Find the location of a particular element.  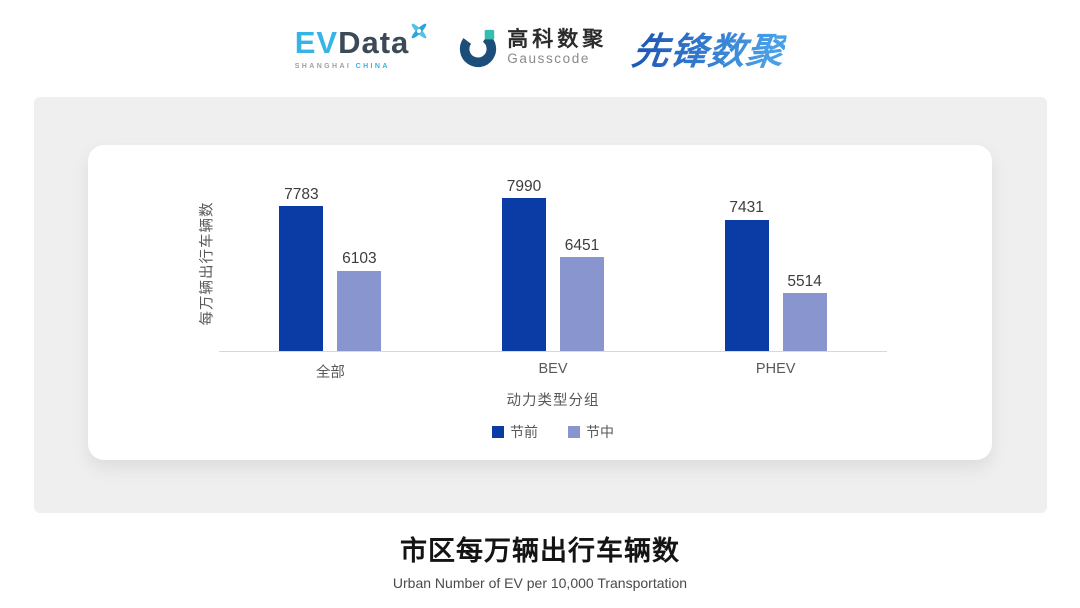

evdata-pinwheel-icon is located at coordinates (419, 30).